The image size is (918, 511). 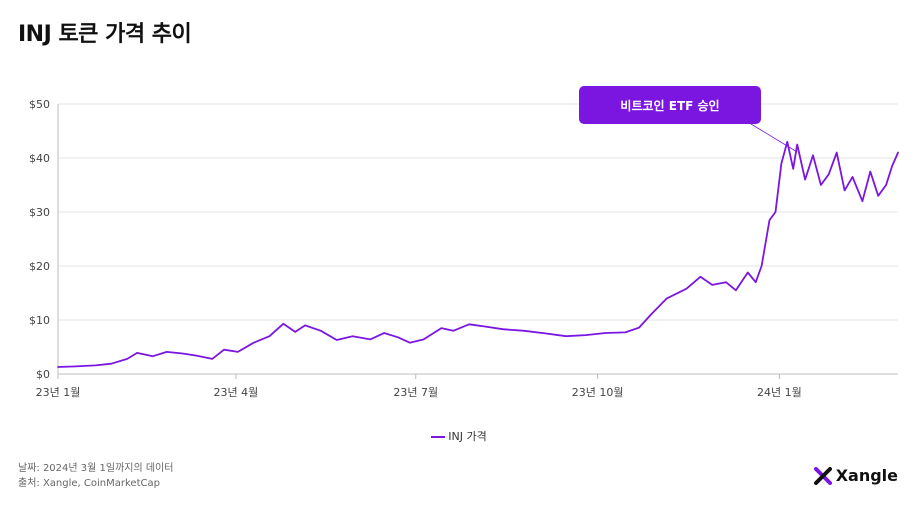 I want to click on x-tick-label: 23년 7월, so click(x=415, y=392).